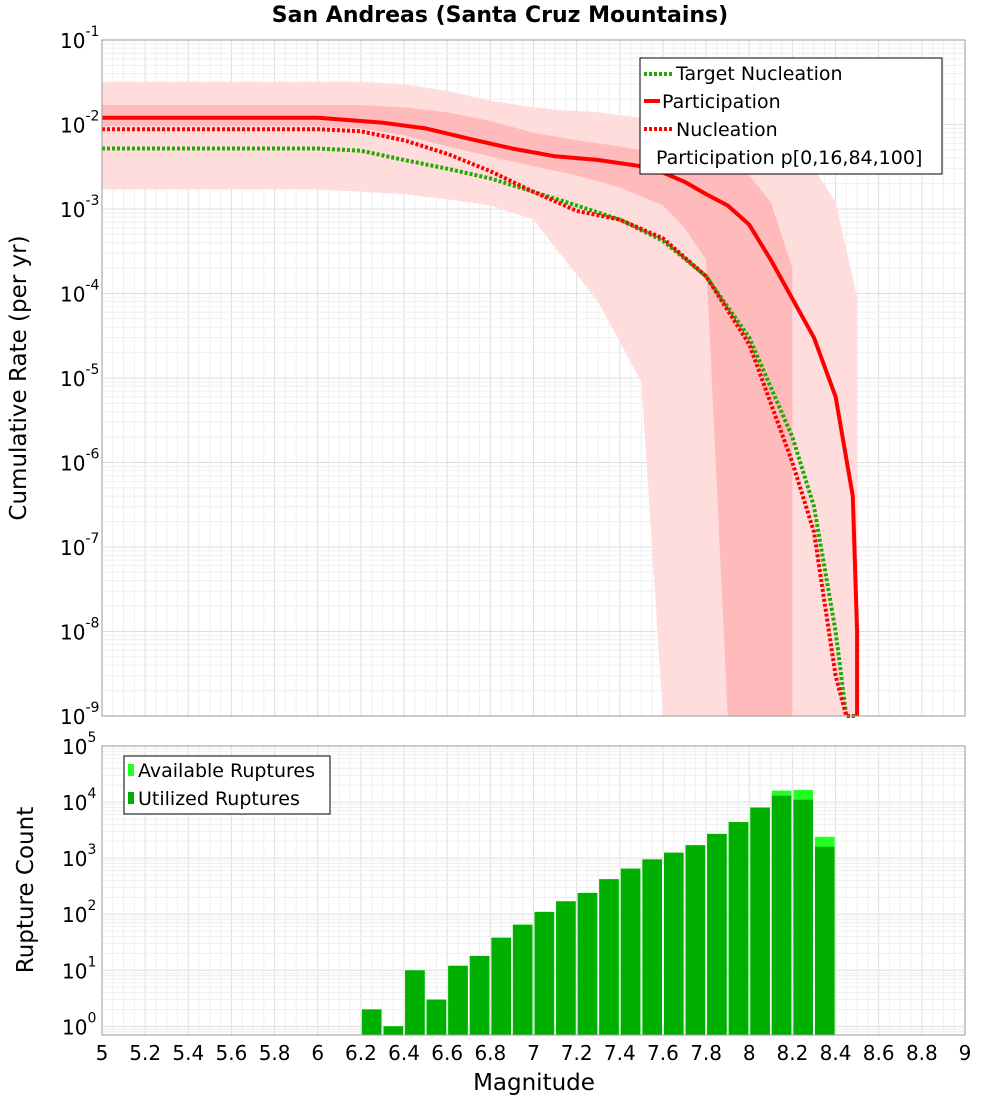 The height and width of the screenshot is (1100, 1000). I want to click on bottom-legend-box, so click(227, 785).